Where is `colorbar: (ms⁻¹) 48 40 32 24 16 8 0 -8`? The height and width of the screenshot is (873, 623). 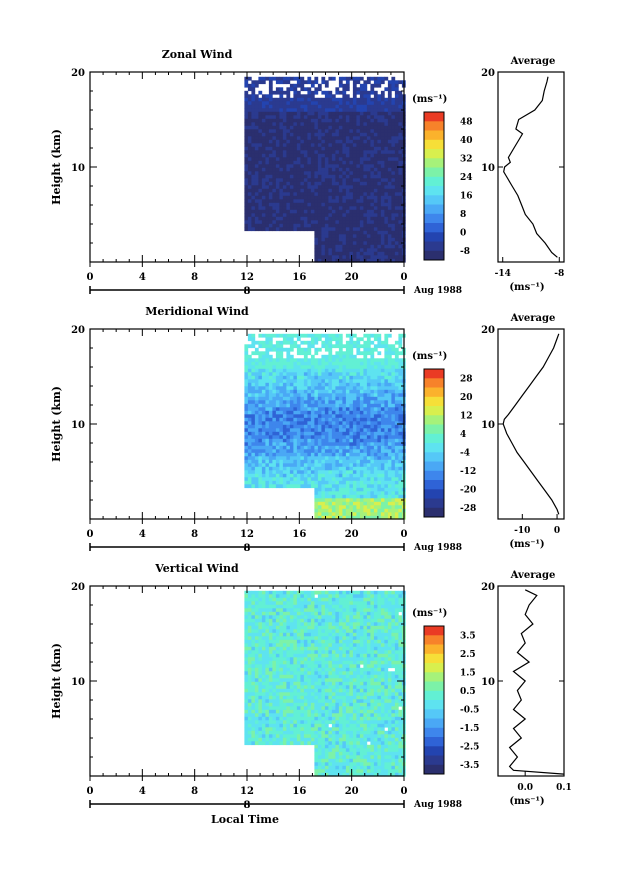
colorbar: (ms⁻¹) 48 40 32 24 16 8 0 -8 is located at coordinates (442, 177).